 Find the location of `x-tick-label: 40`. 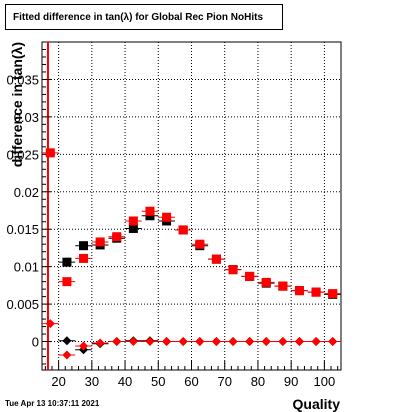

x-tick-label: 40 is located at coordinates (125, 381).